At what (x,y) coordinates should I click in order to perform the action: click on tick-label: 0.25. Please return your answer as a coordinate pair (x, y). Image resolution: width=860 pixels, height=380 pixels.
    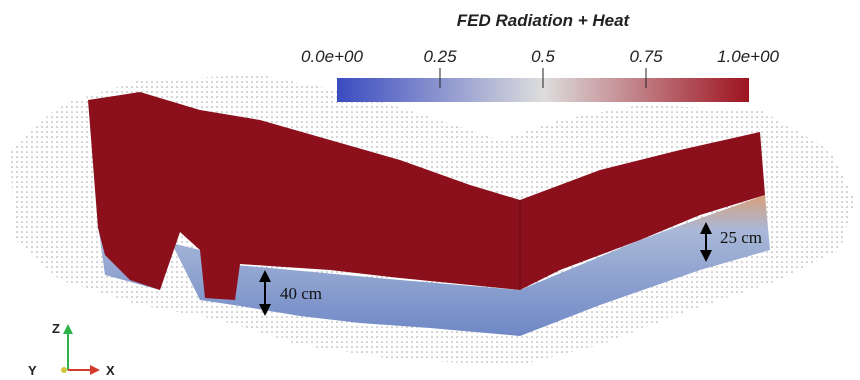
    Looking at the image, I should click on (440, 56).